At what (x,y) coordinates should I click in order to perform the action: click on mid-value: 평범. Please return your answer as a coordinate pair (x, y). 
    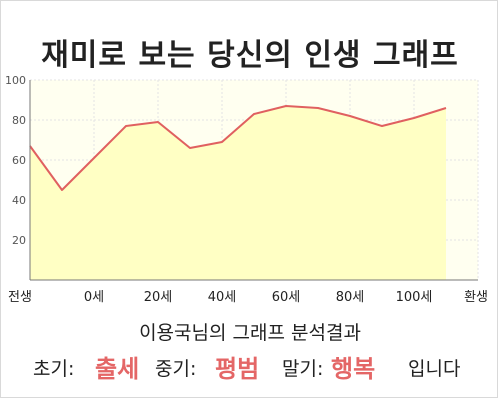
    Looking at the image, I should click on (237, 369).